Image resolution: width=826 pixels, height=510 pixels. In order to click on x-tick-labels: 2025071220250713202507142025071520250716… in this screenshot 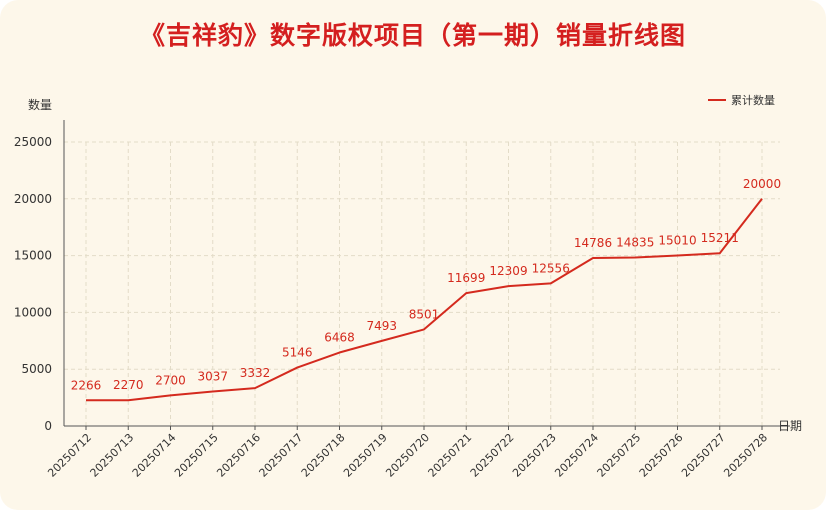, I will do `click(407, 453)`.